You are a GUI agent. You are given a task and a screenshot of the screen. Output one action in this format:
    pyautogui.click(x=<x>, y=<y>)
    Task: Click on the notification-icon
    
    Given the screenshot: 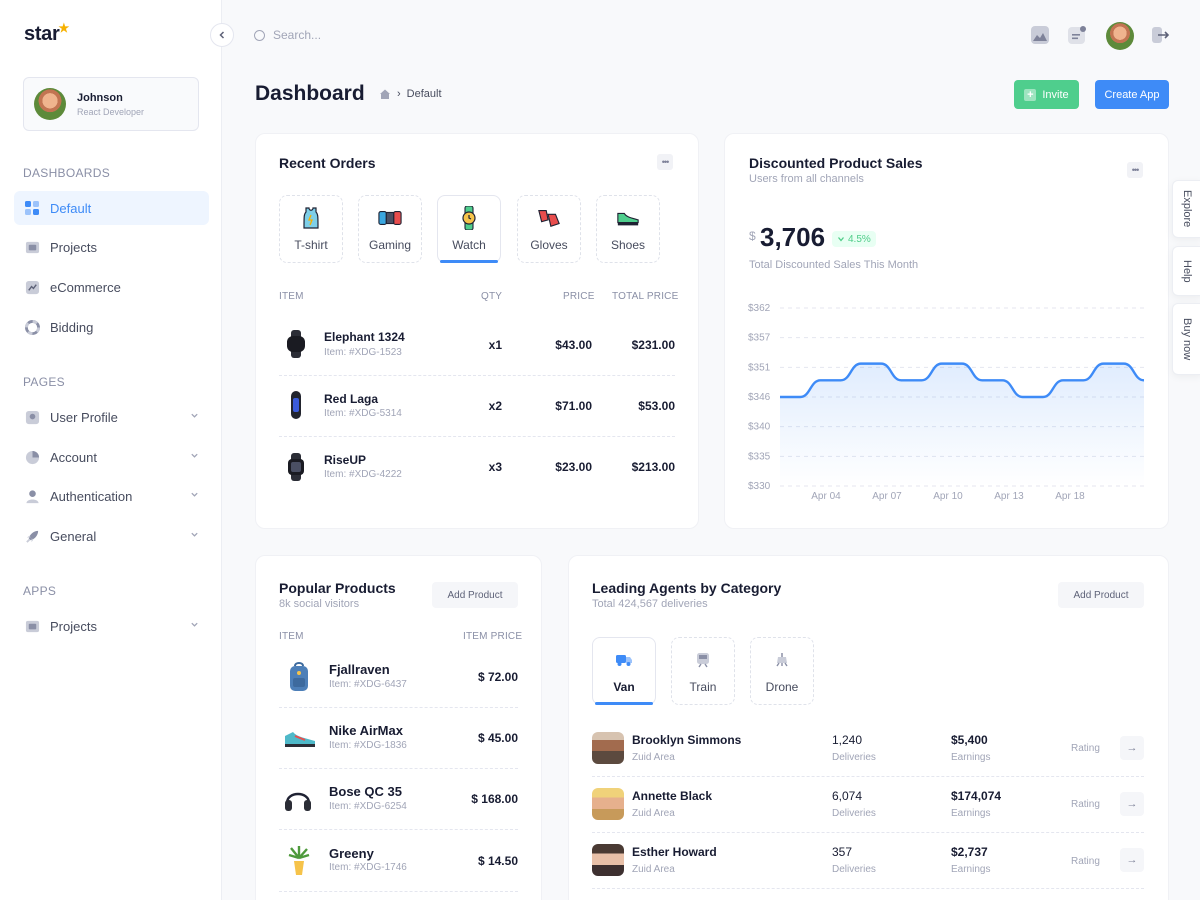 What is the action you would take?
    pyautogui.click(x=1077, y=35)
    